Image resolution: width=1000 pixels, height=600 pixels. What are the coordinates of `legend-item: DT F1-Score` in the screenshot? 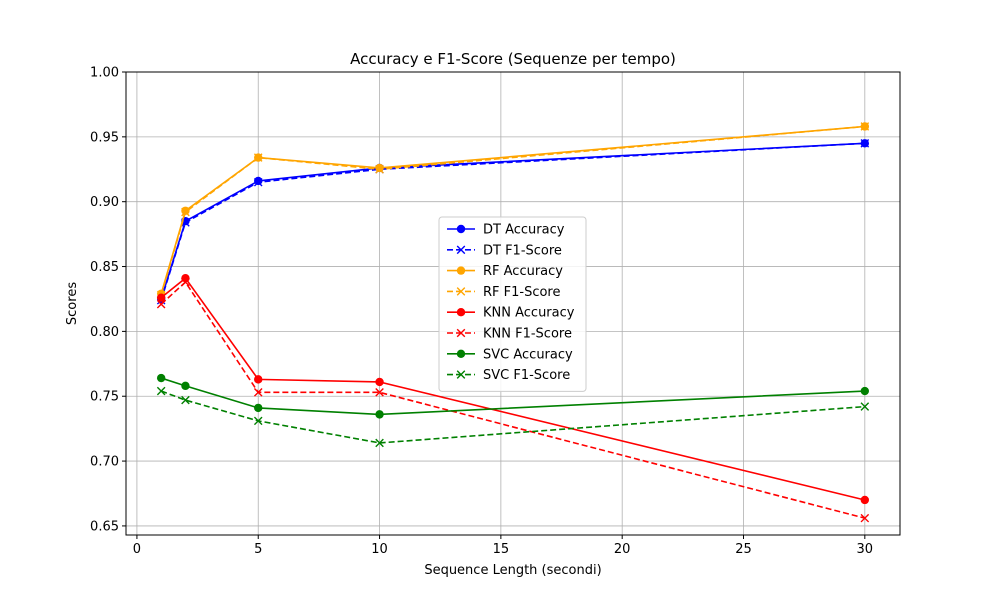 It's located at (504, 250).